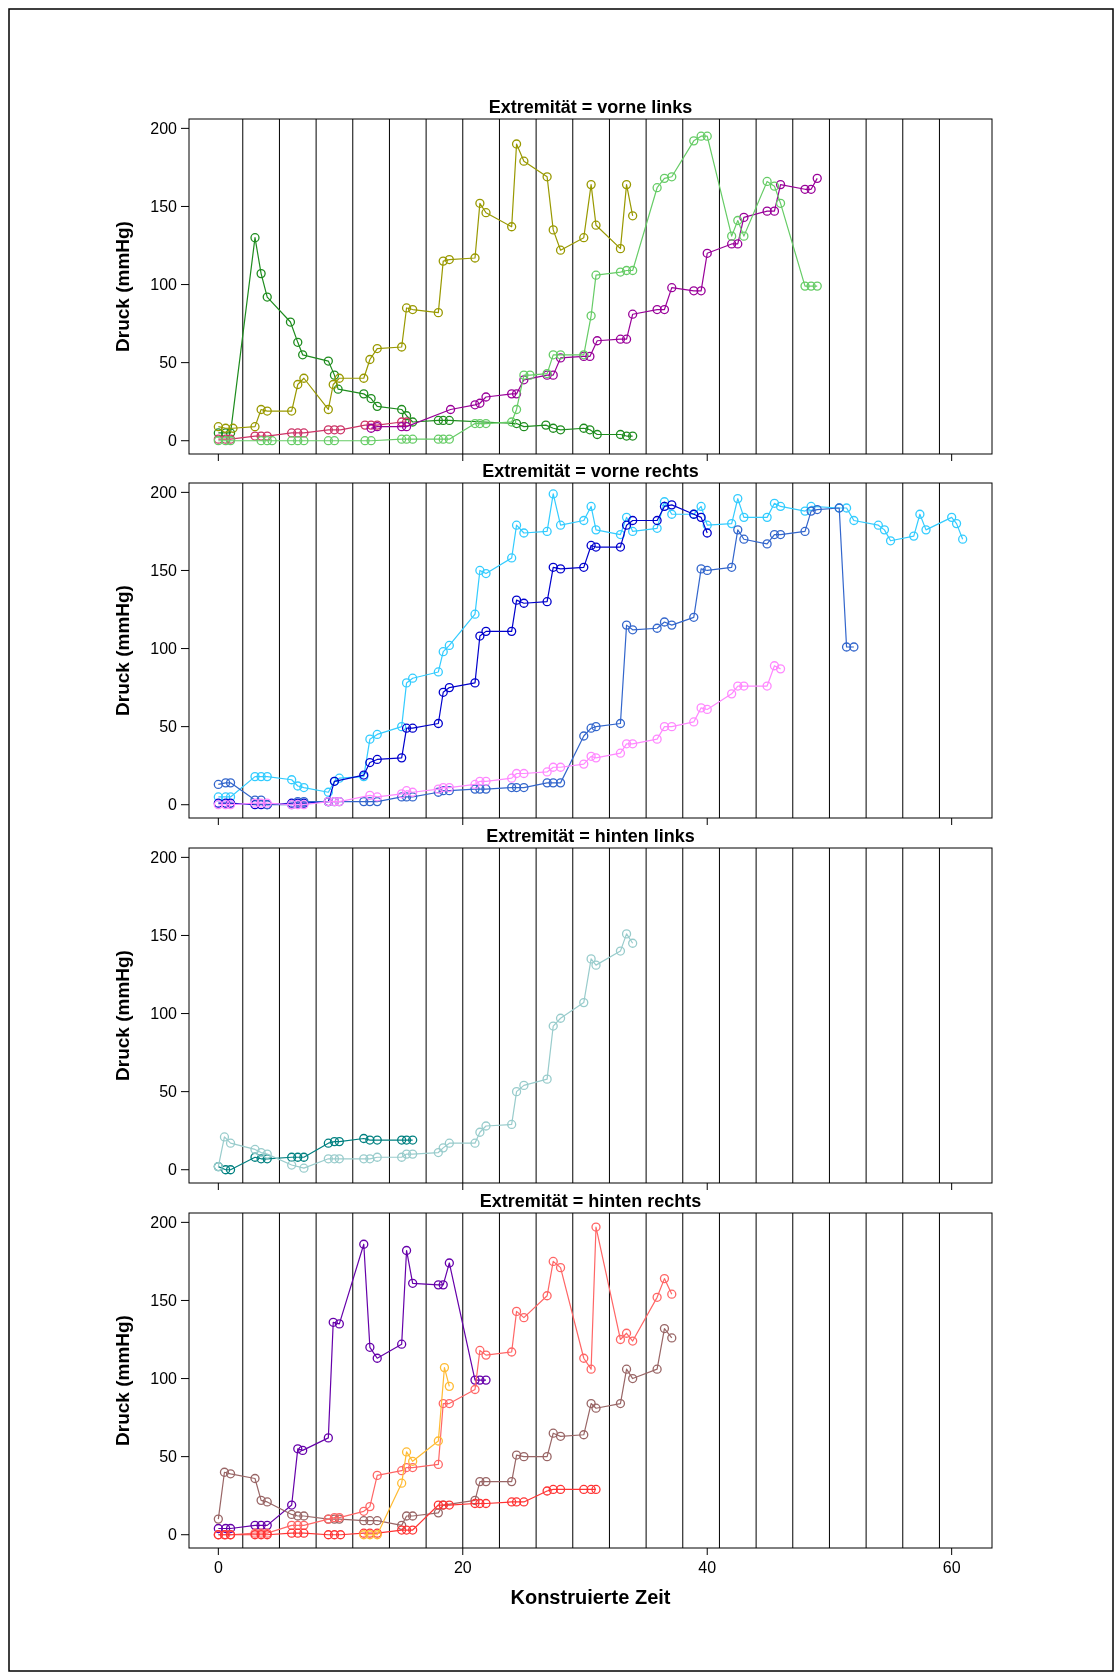 This screenshot has height=1679, width=1118. I want to click on x-tick-label: 20, so click(462, 1567).